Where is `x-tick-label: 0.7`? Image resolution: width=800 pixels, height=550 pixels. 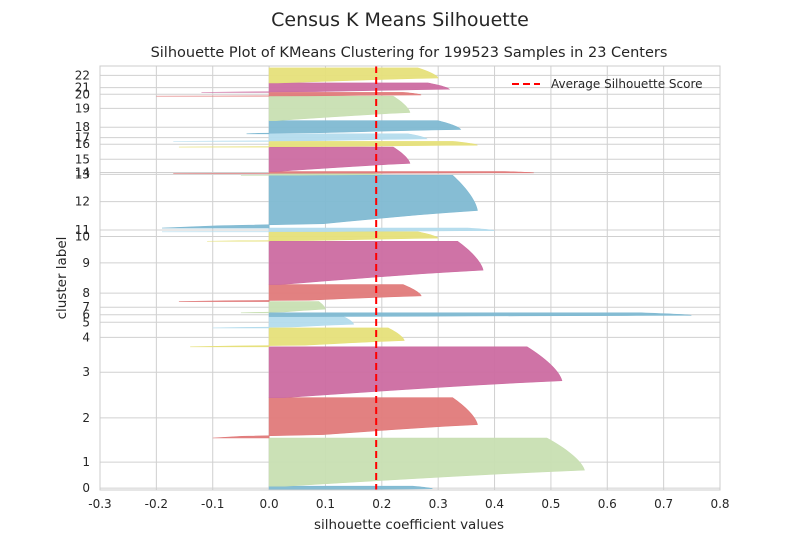 x-tick-label: 0.7 is located at coordinates (663, 504).